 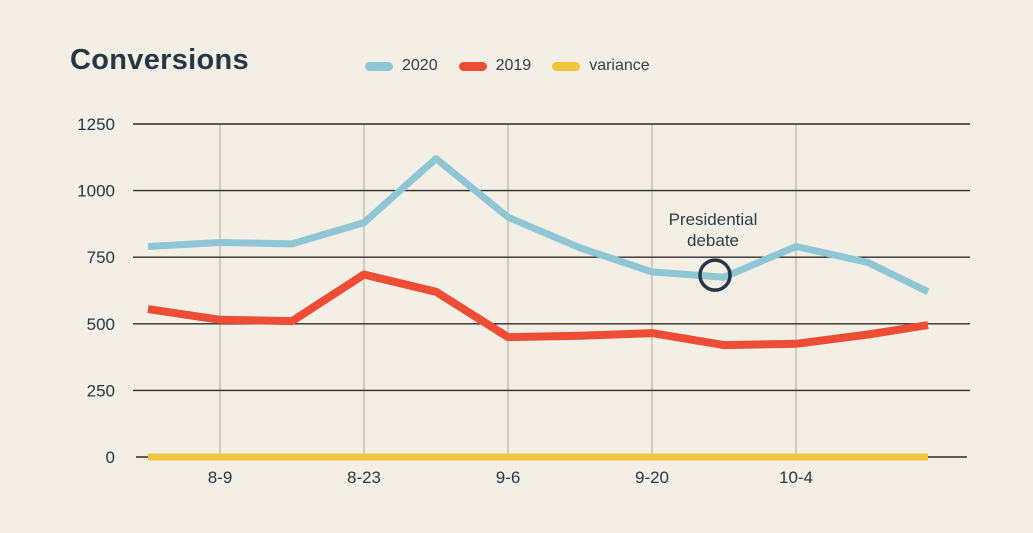 What do you see at coordinates (110, 457) in the screenshot?
I see `y-tick-label: 0` at bounding box center [110, 457].